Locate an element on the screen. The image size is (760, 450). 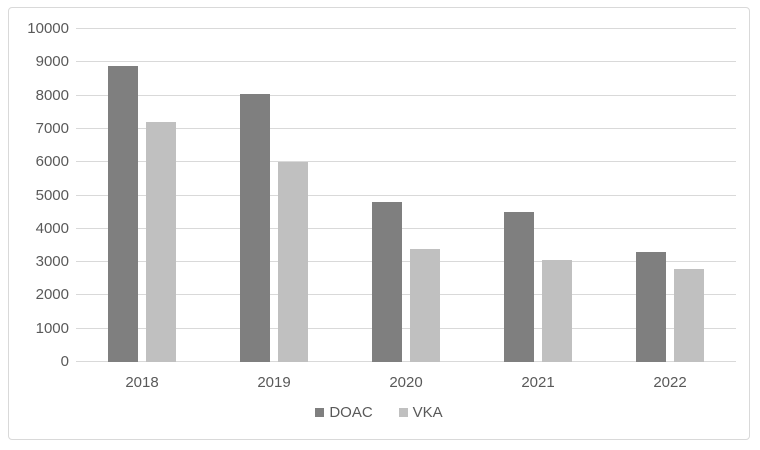
y-axis-tick-label: 0 is located at coordinates (64, 361).